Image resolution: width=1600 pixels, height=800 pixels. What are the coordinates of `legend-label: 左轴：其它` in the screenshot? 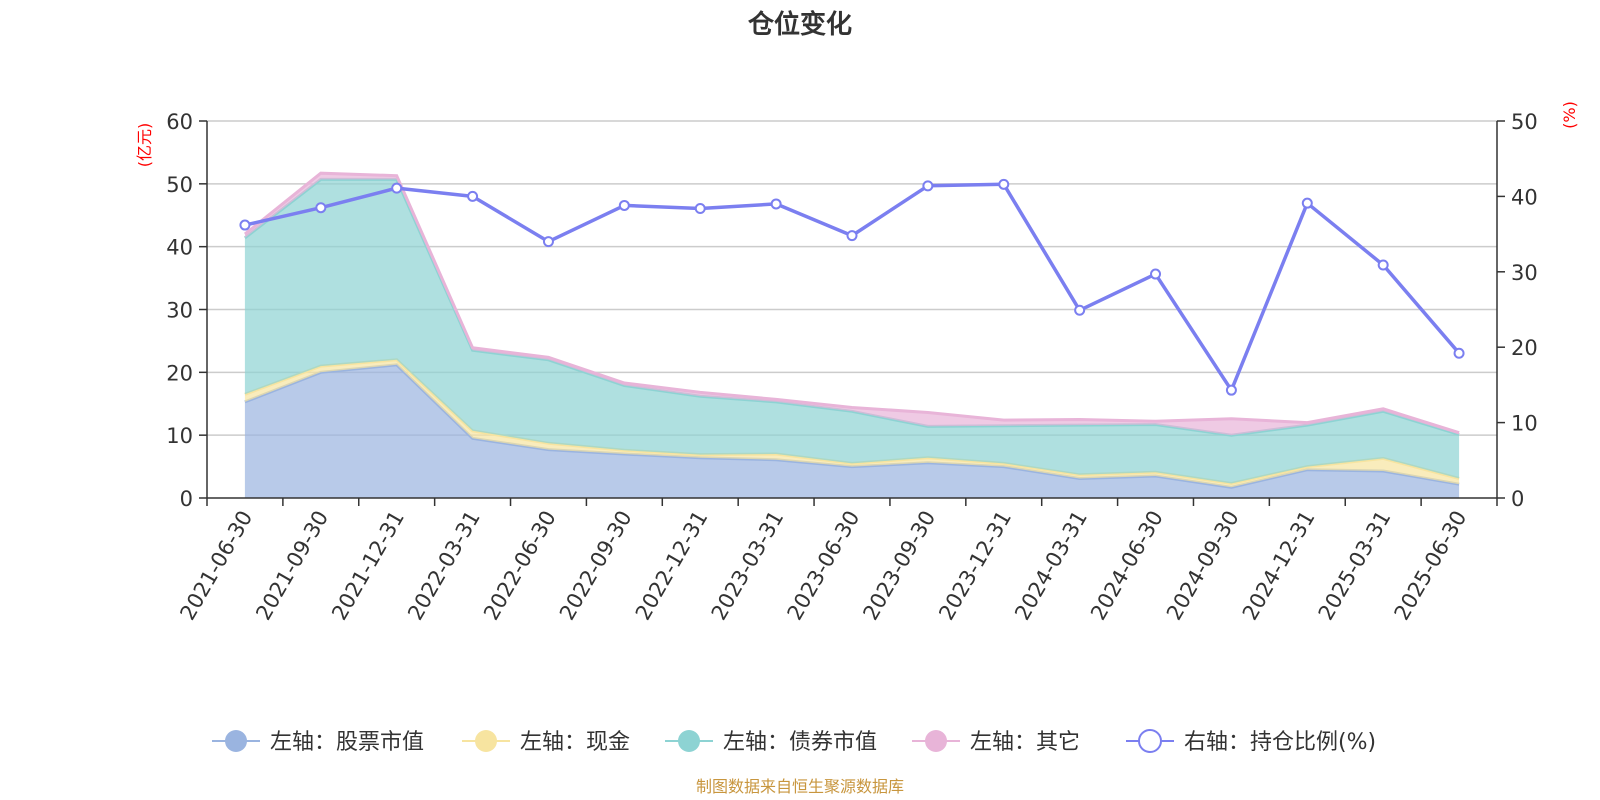 It's located at (1025, 742).